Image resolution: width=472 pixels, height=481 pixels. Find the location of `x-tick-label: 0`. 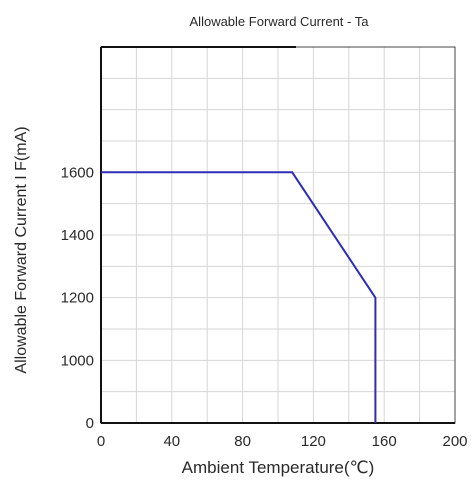

x-tick-label: 0 is located at coordinates (101, 441).